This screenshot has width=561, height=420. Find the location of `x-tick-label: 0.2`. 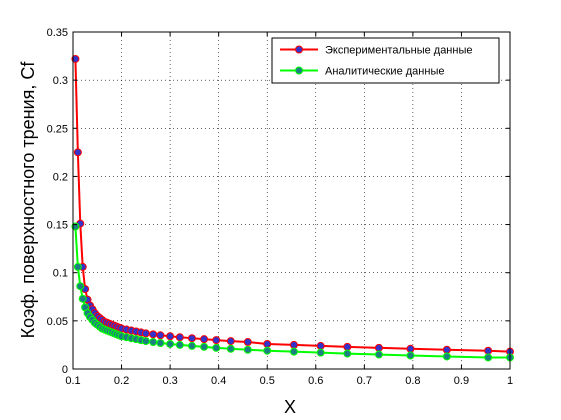

x-tick-label: 0.2 is located at coordinates (121, 381).